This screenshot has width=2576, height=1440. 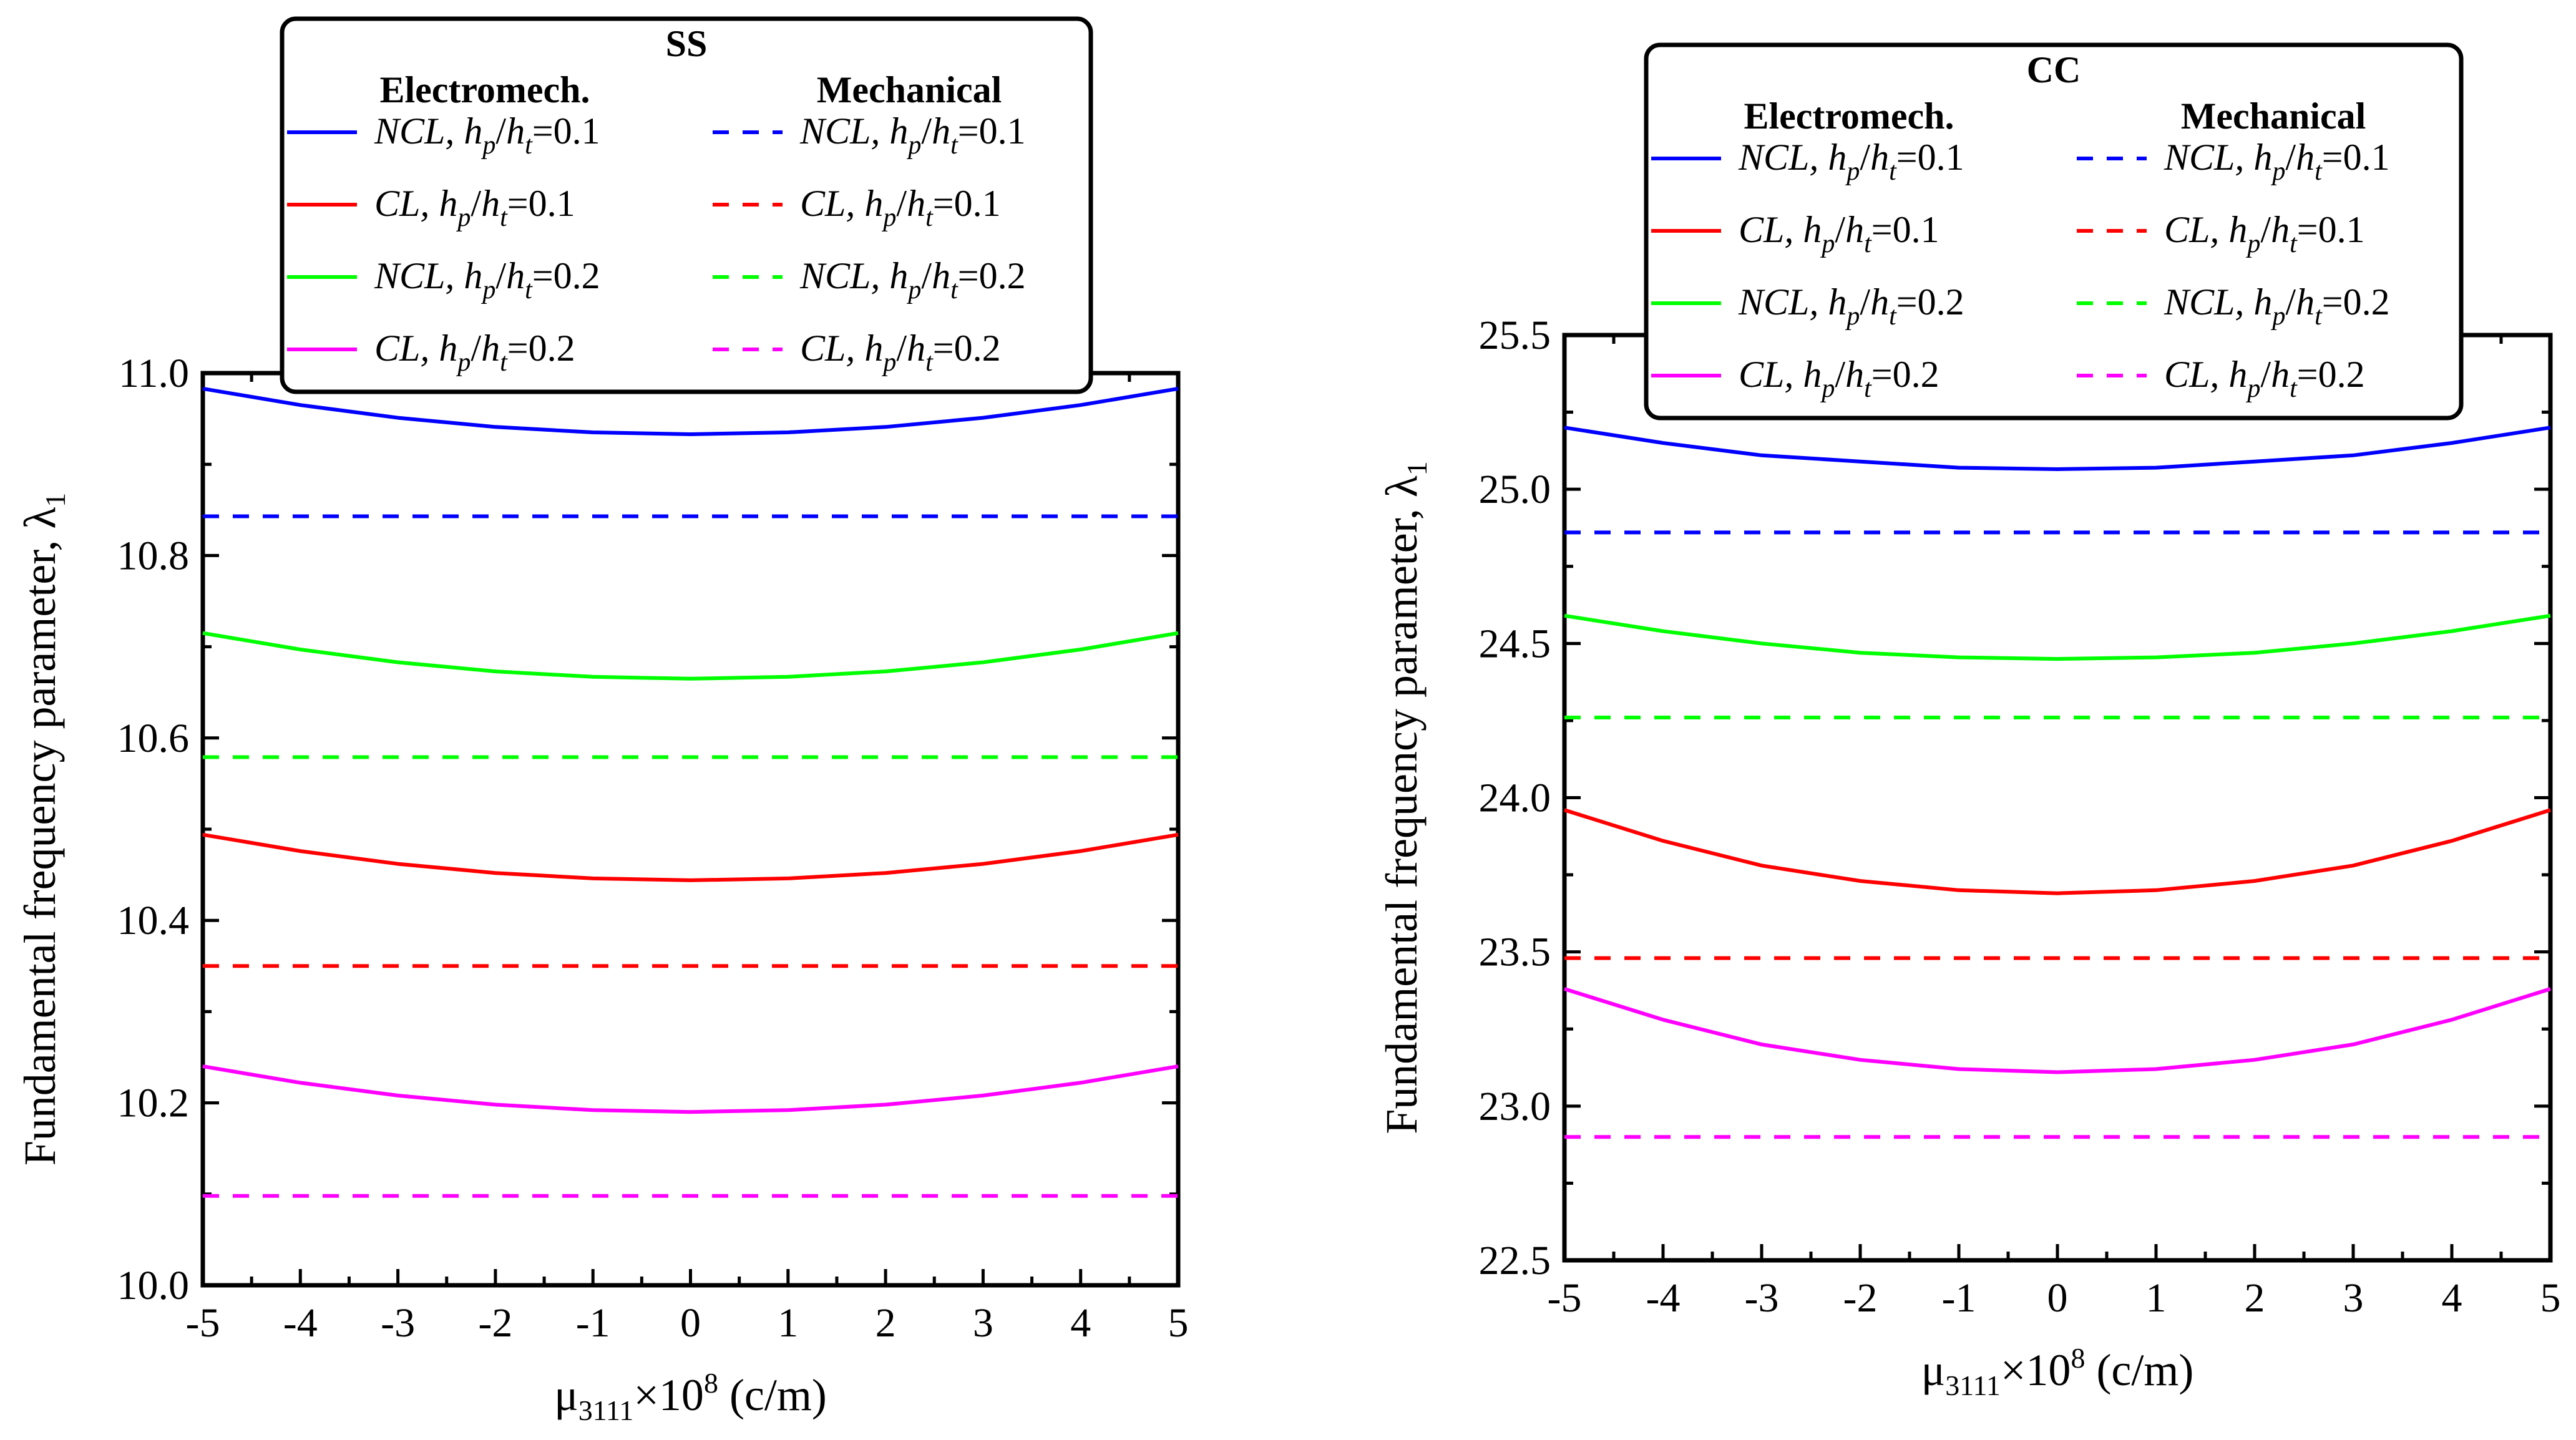 I want to click on y-label-main: Fundamental frequency parameter, λ, so click(x=40, y=836).